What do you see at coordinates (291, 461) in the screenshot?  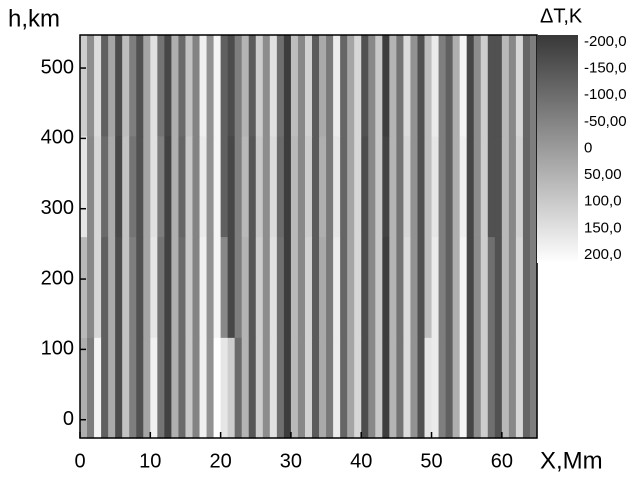 I see `x-tick-label: 30` at bounding box center [291, 461].